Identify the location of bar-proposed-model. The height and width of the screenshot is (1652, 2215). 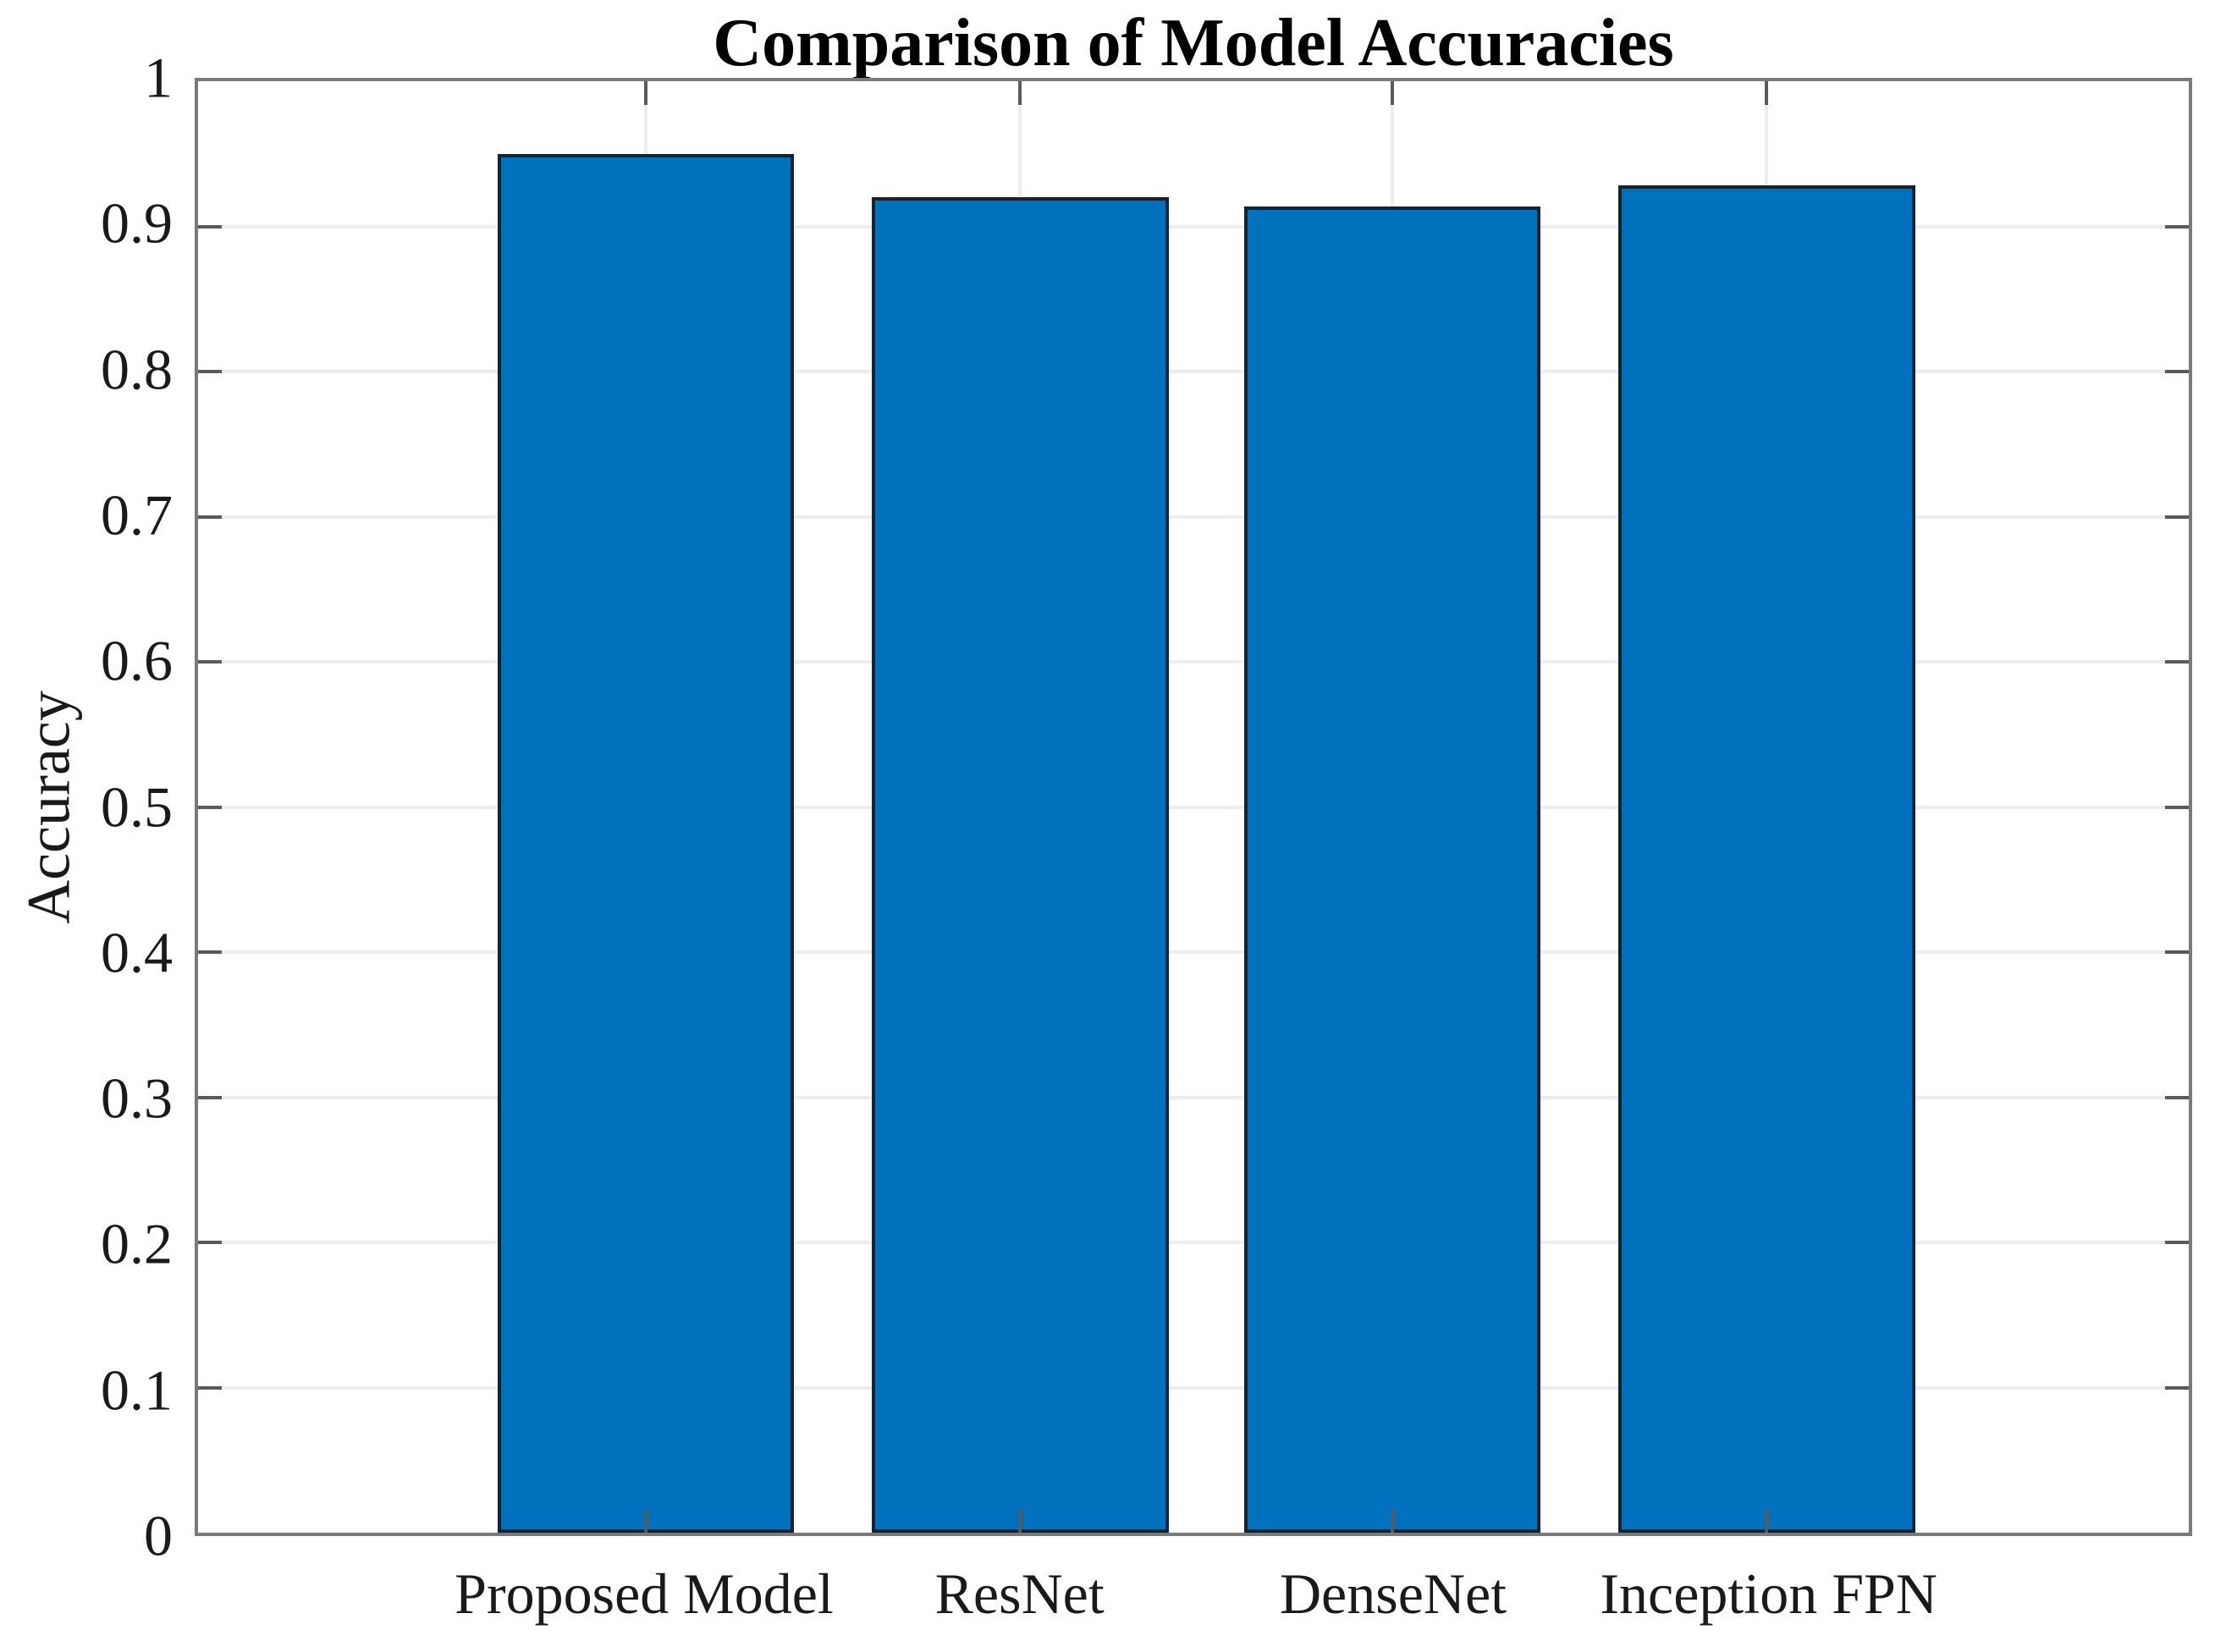
(646, 843).